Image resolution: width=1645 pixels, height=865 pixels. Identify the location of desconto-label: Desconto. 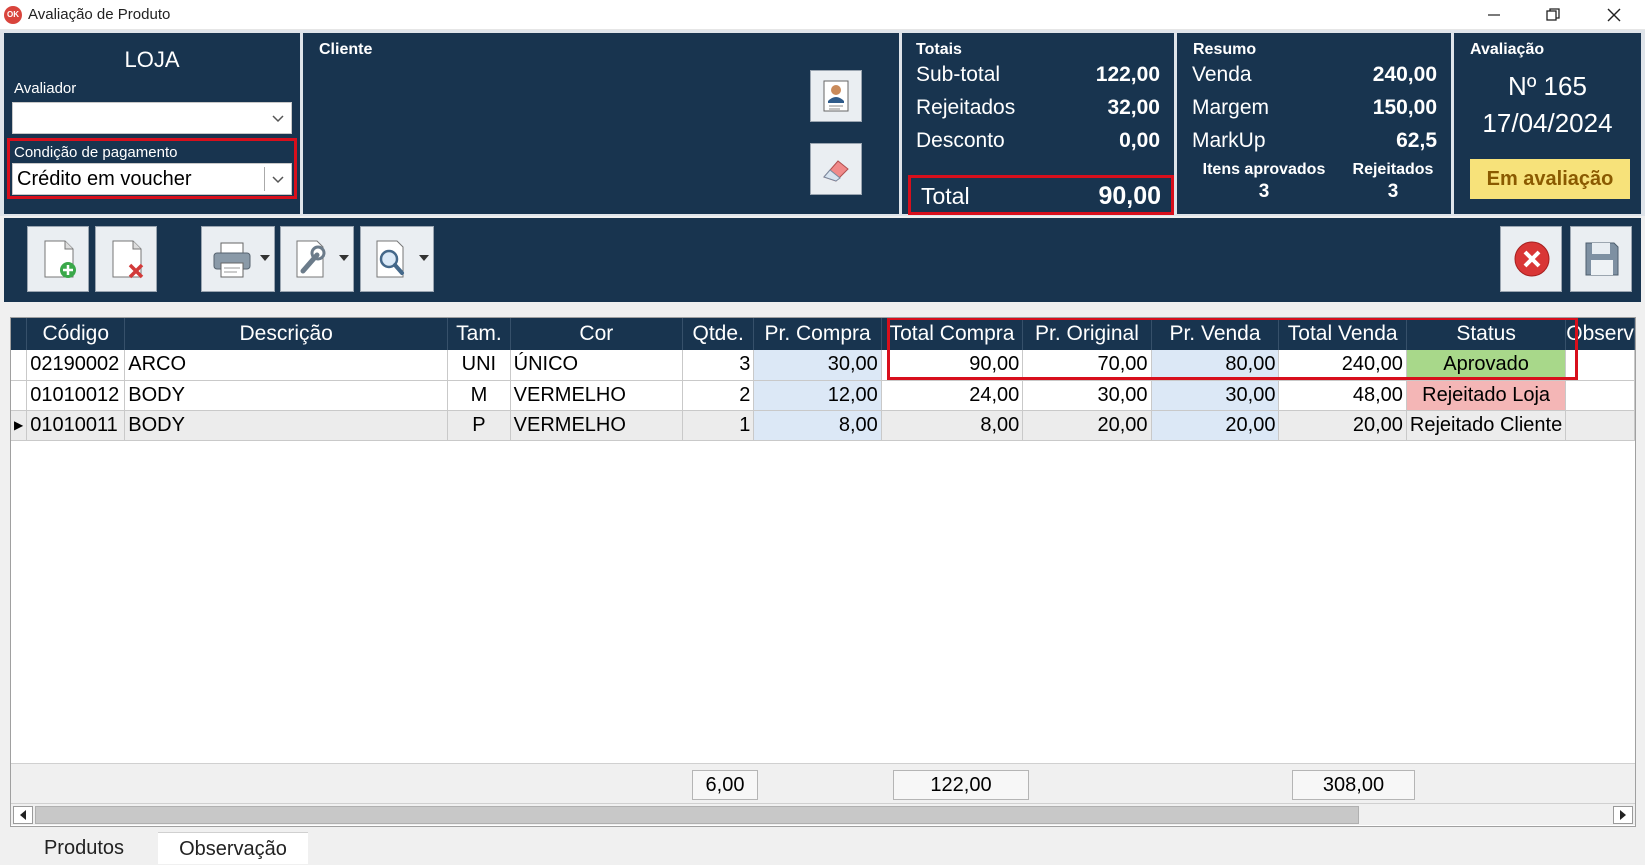
(960, 140).